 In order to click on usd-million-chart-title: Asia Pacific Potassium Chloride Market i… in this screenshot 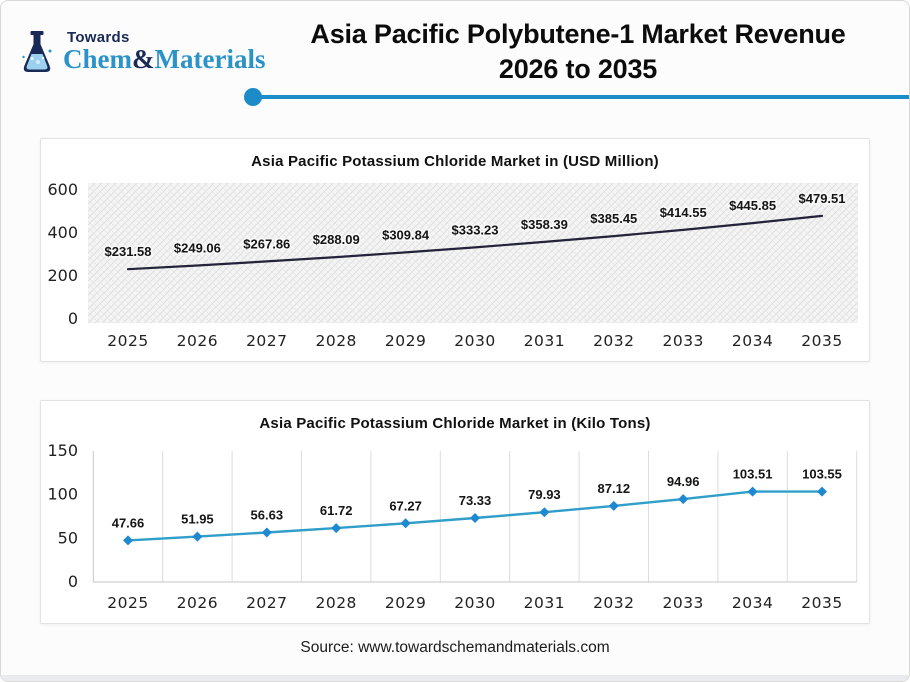, I will do `click(455, 161)`.